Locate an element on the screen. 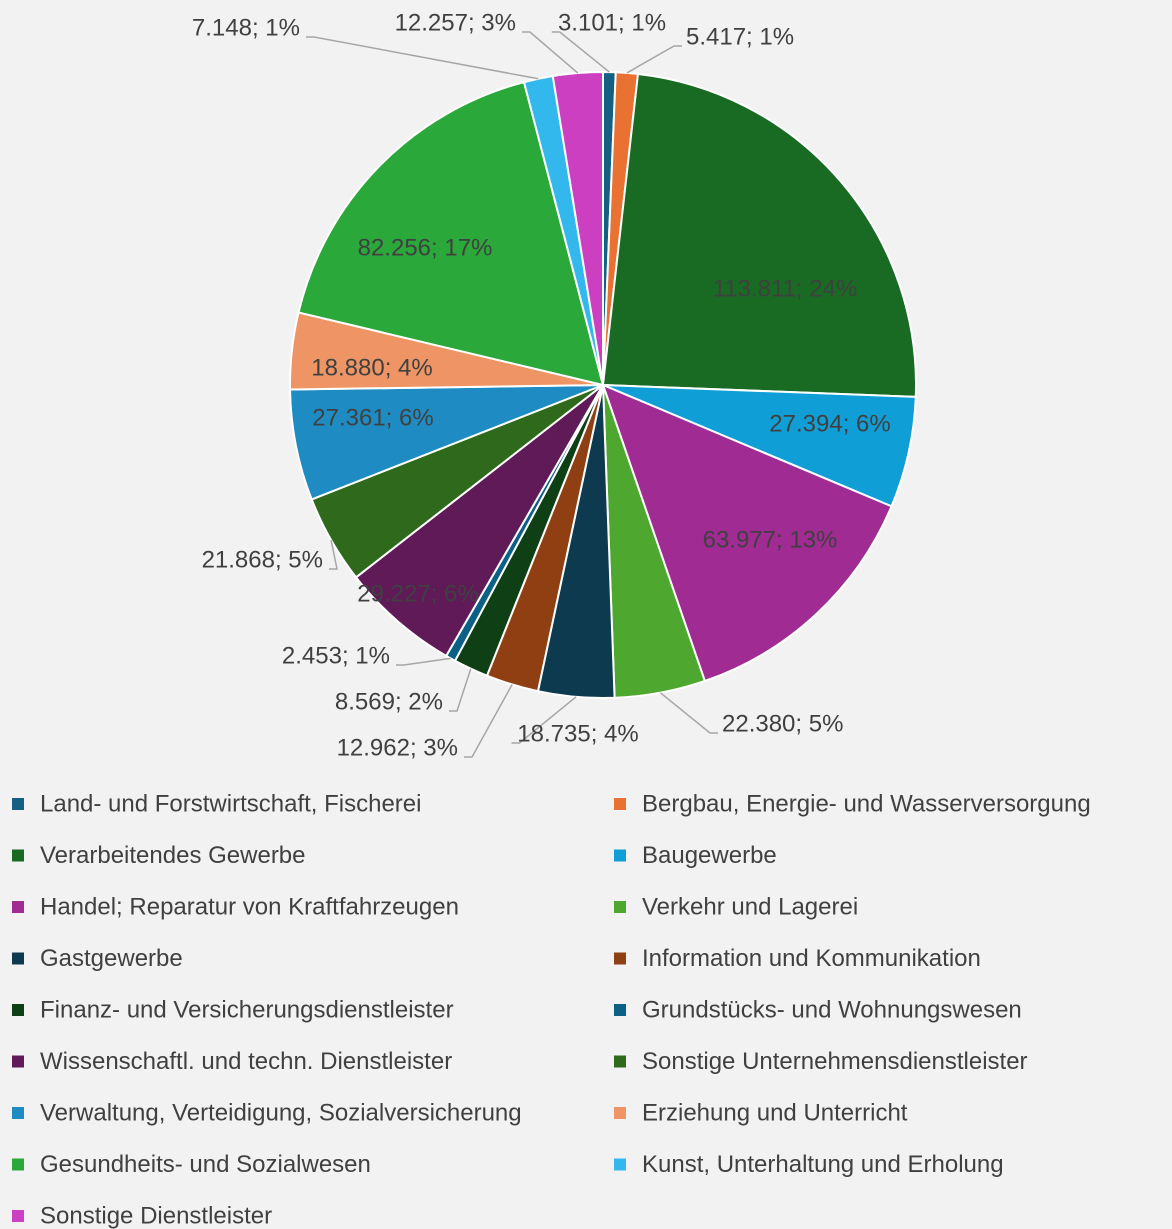 The height and width of the screenshot is (1229, 1172). legend-label: Erziehung und Unterricht is located at coordinates (775, 1112).